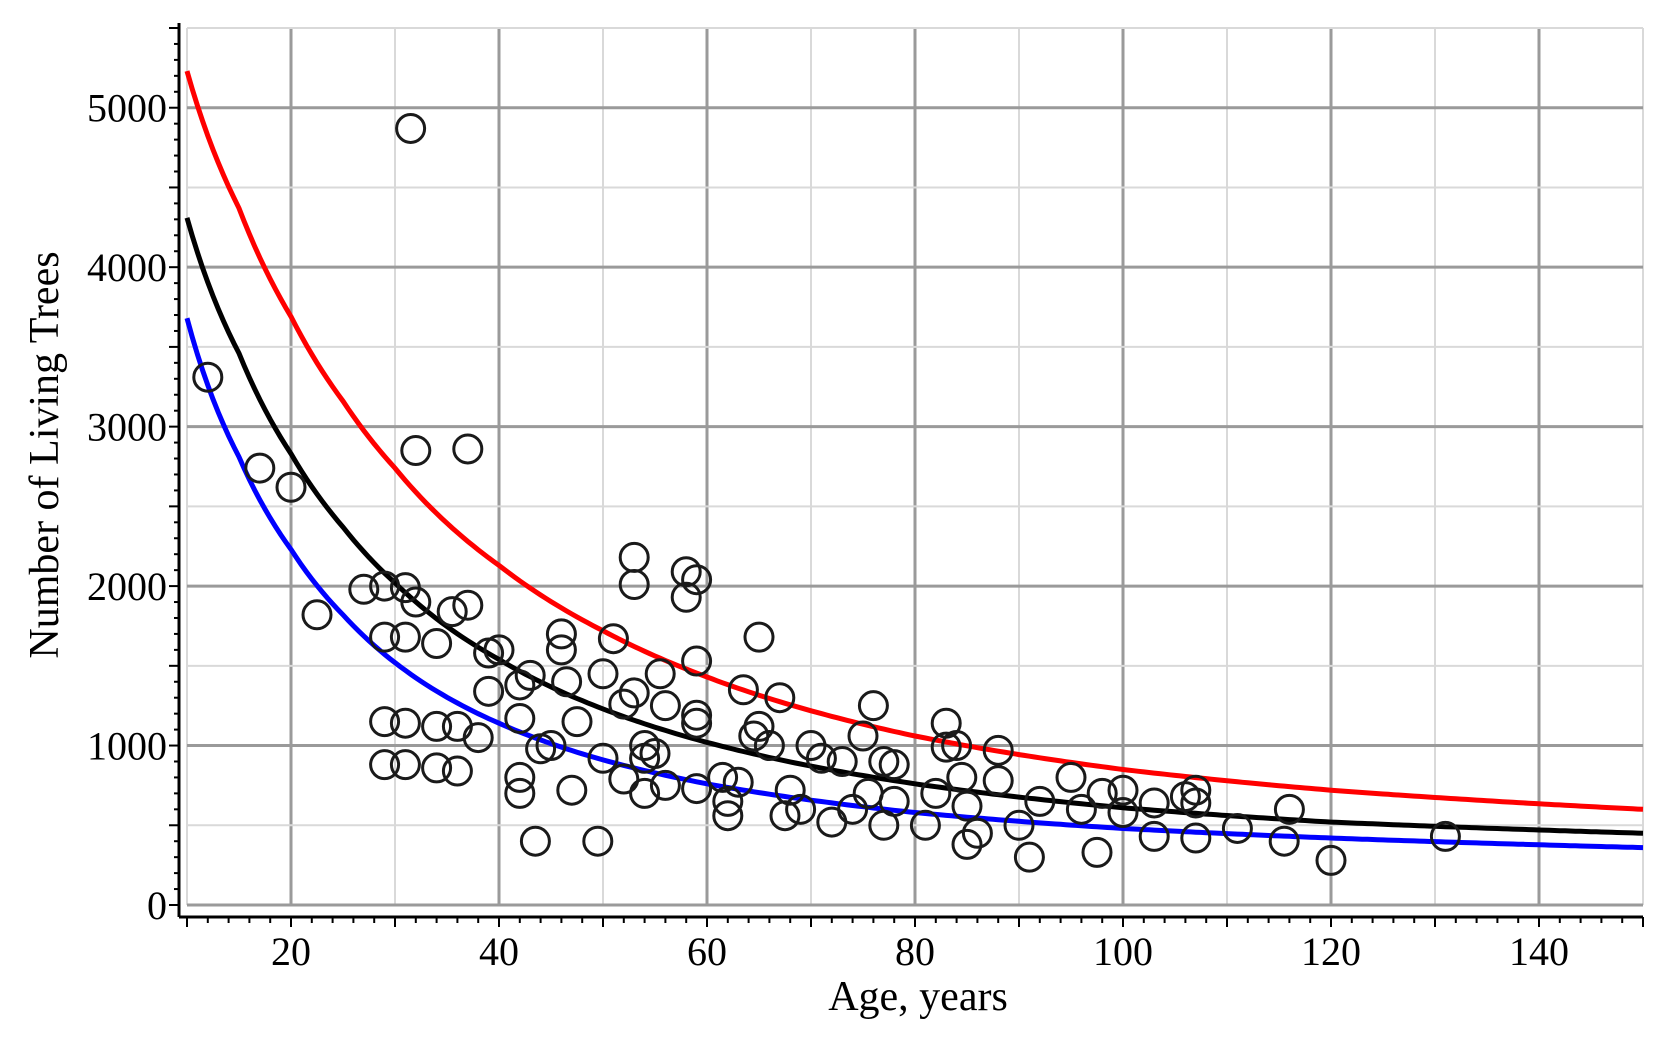  Describe the element at coordinates (127, 586) in the screenshot. I see `y-tick-label: 2000` at that location.